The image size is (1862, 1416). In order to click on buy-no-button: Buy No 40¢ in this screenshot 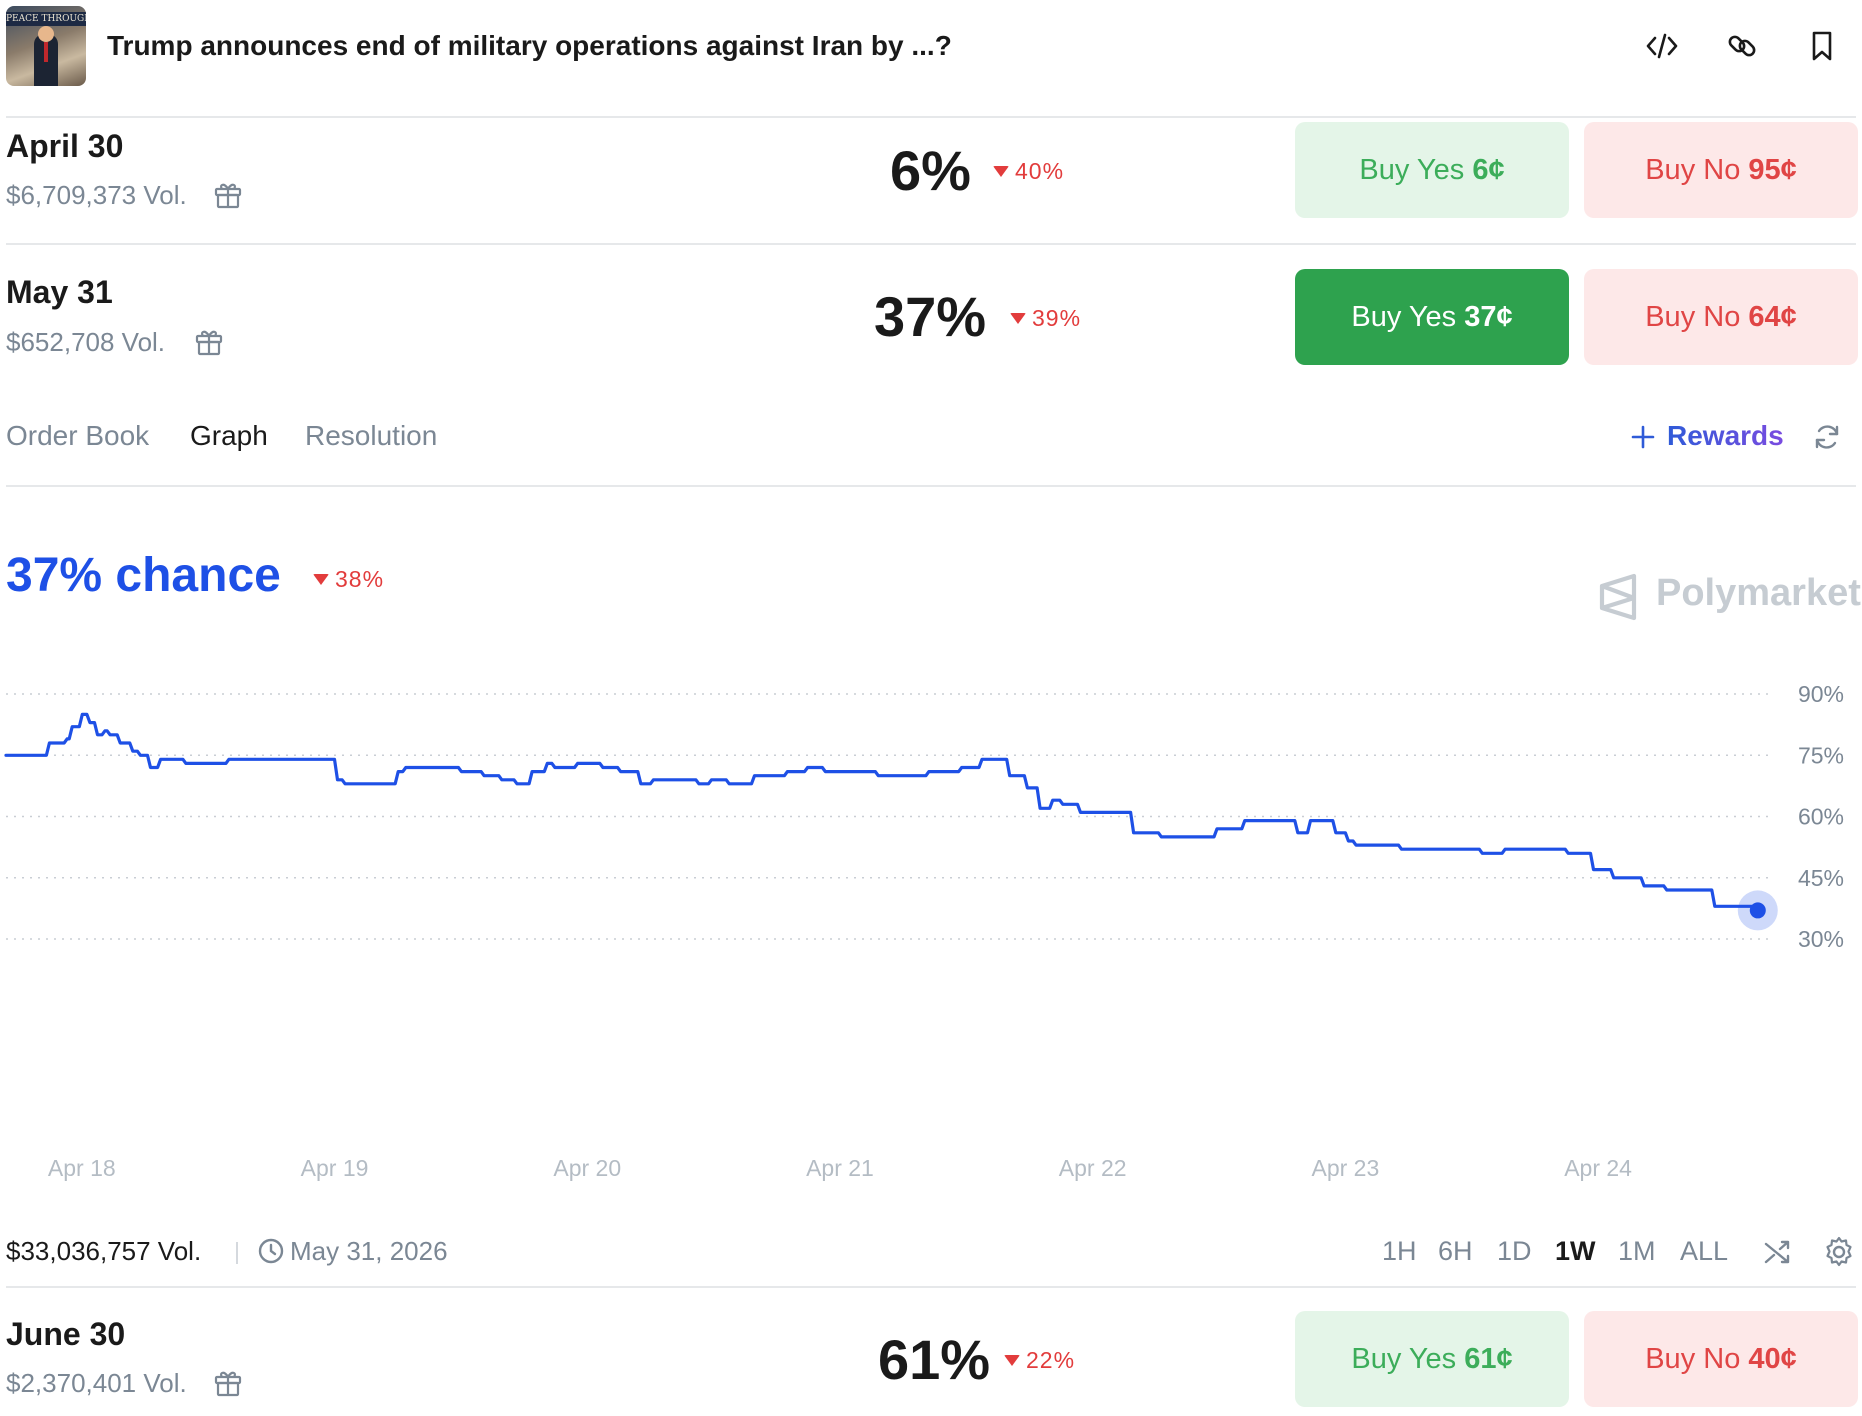, I will do `click(1721, 1359)`.